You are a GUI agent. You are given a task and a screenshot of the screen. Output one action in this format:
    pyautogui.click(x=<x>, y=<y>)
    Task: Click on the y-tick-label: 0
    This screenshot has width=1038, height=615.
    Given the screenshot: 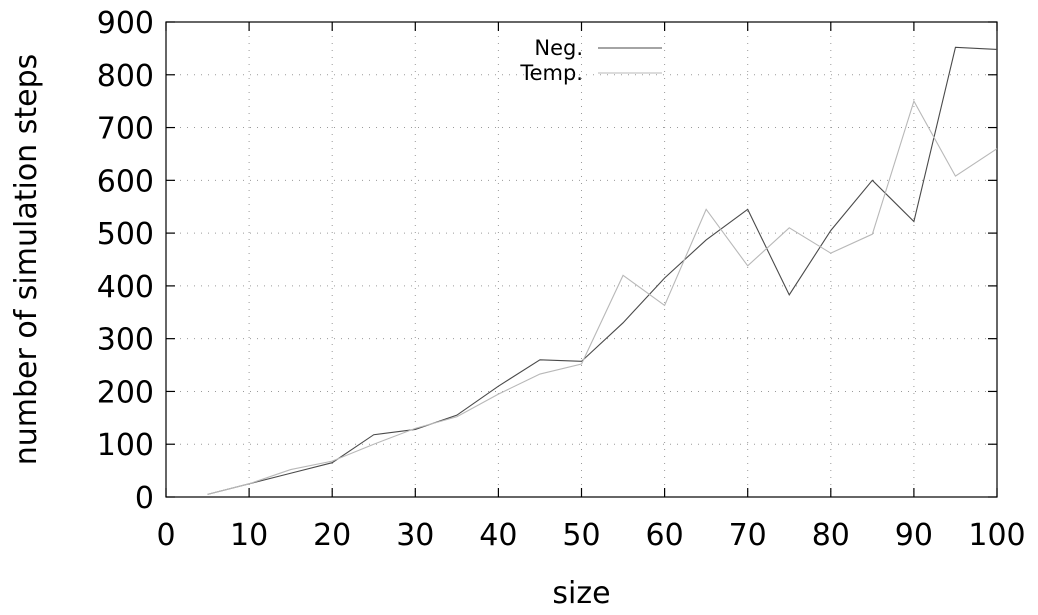 What is the action you would take?
    pyautogui.click(x=144, y=498)
    